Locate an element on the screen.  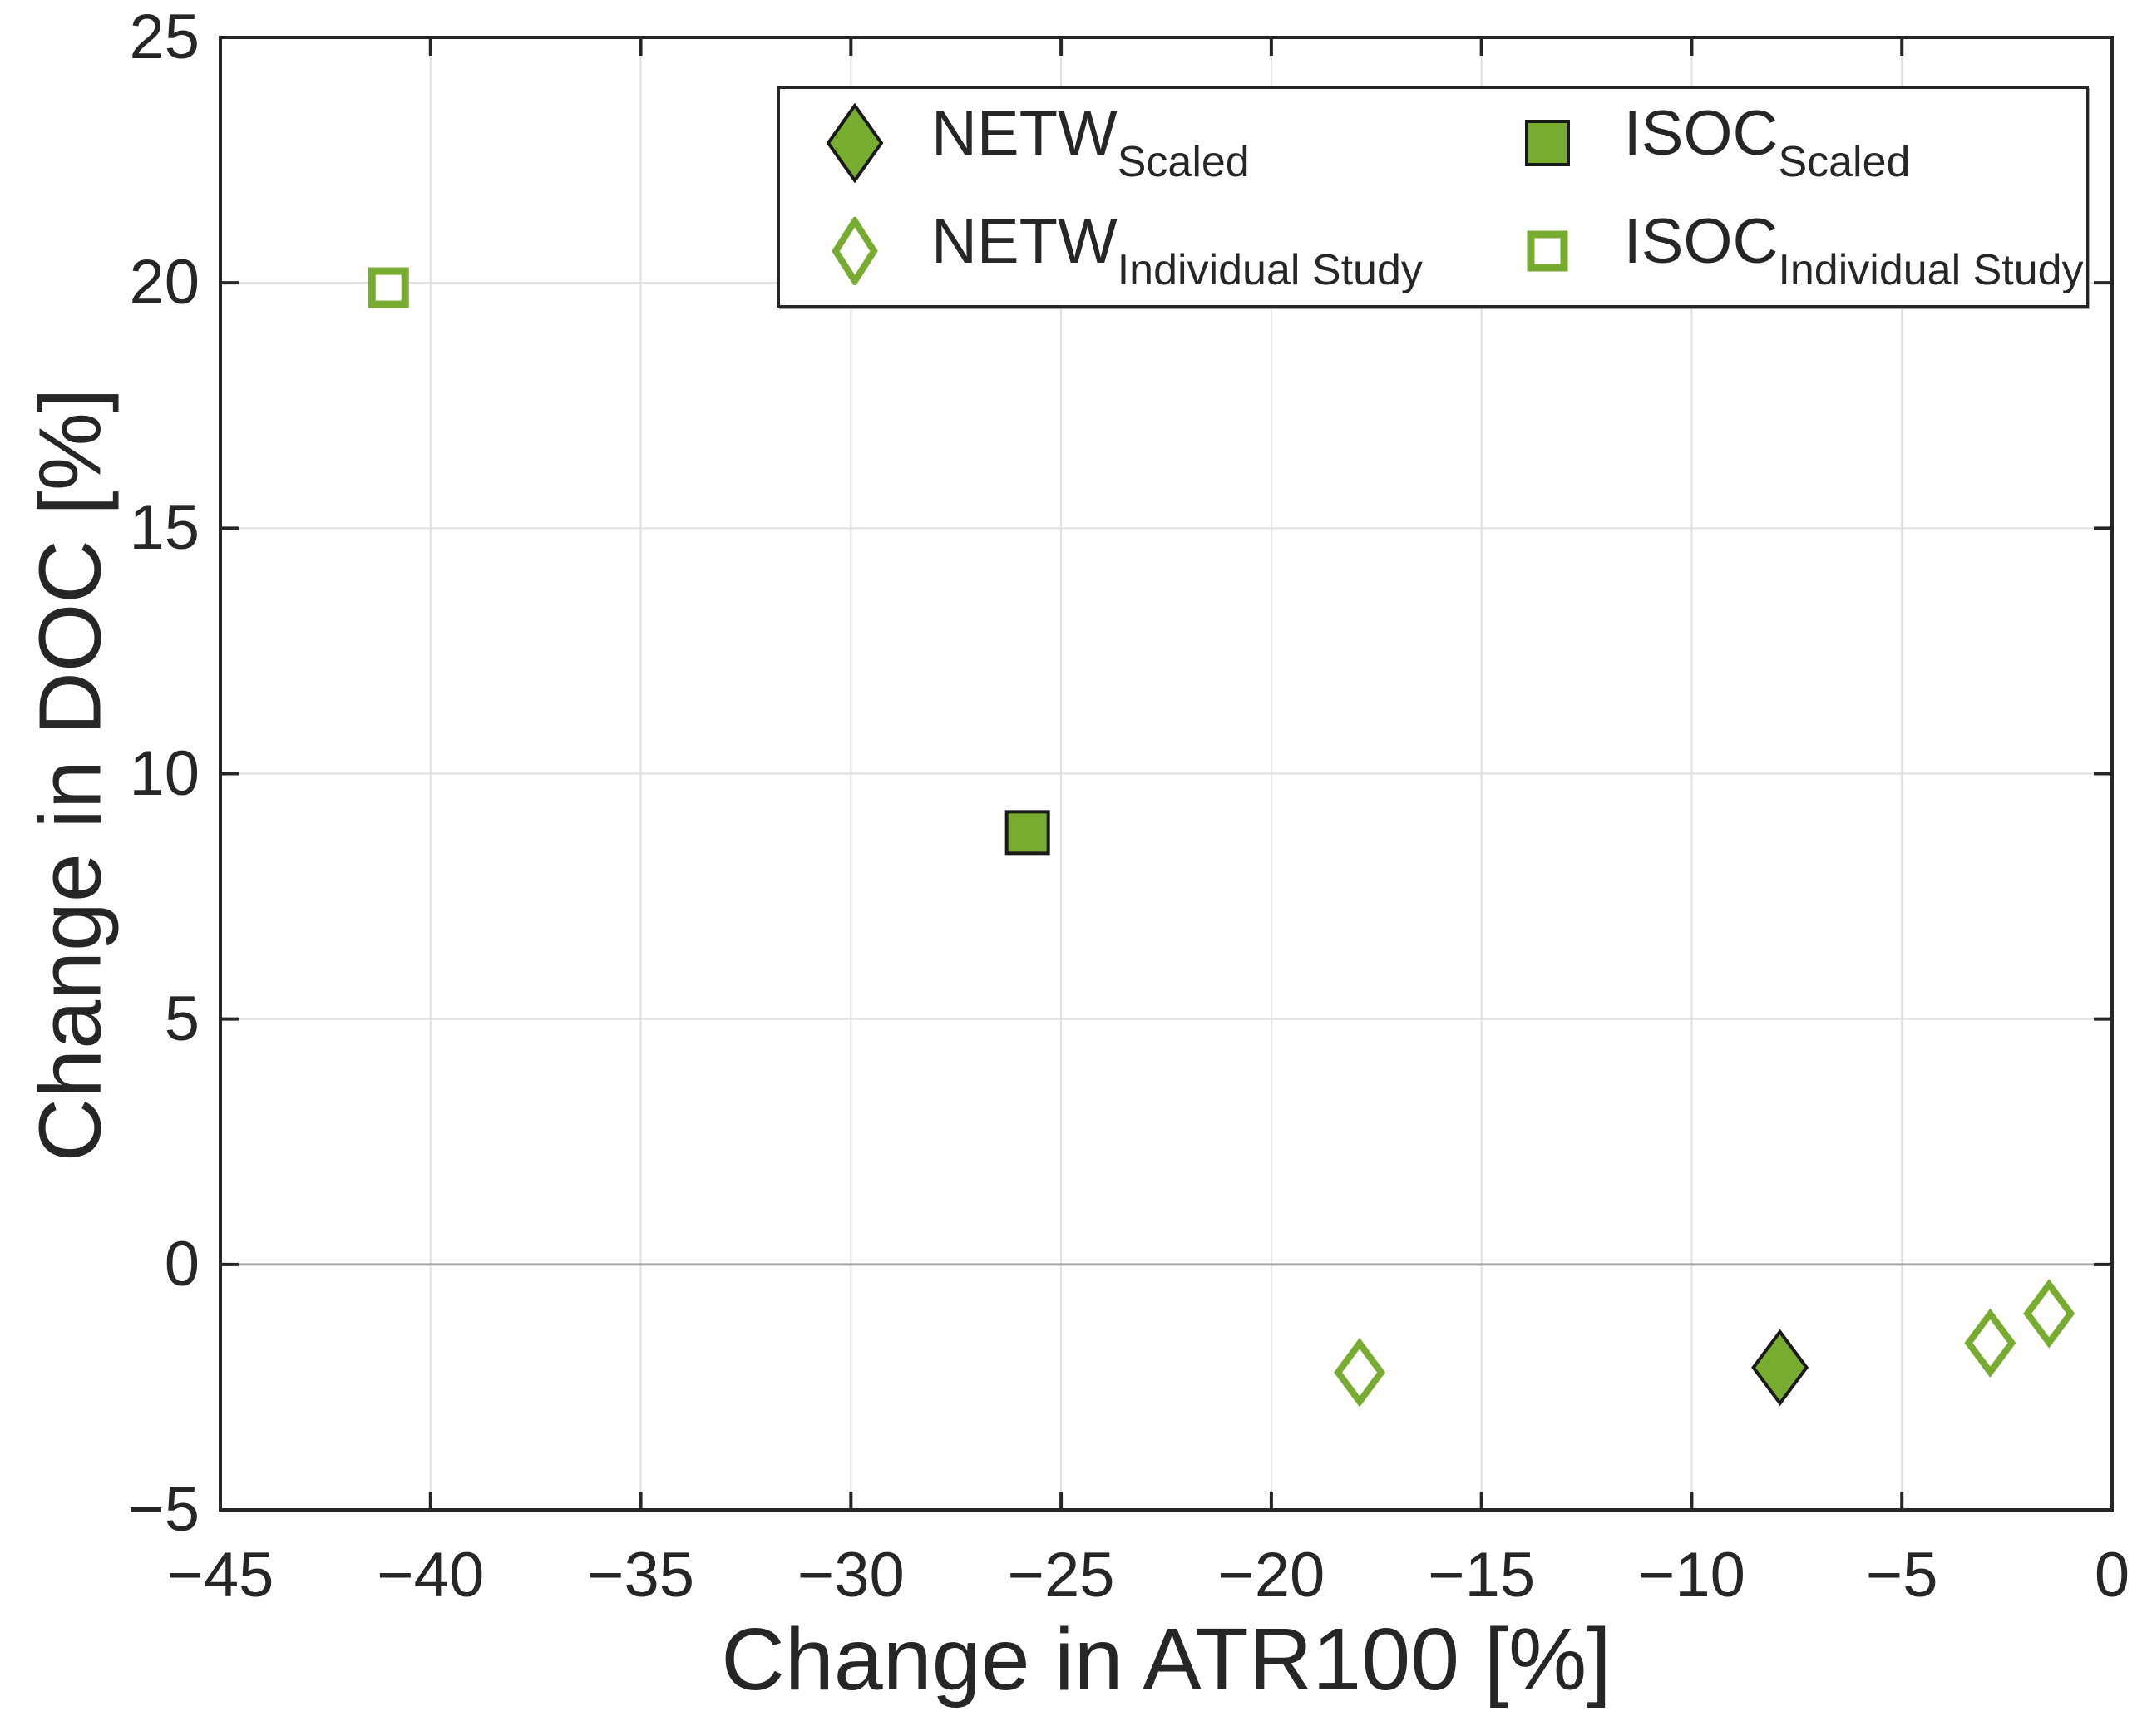
x-tick-label: −25 is located at coordinates (1061, 1575).